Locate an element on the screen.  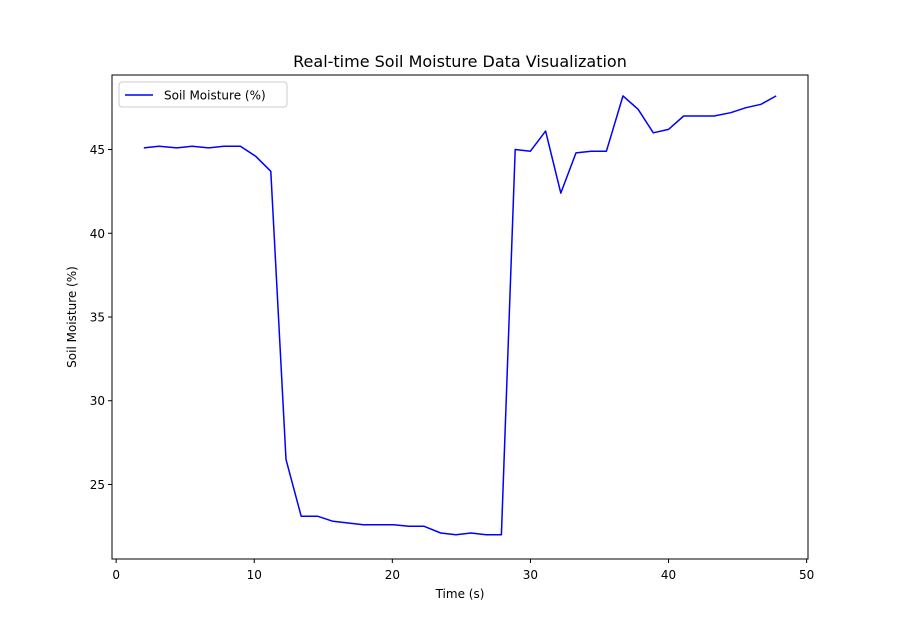
x-tick-label: 10 is located at coordinates (254, 575).